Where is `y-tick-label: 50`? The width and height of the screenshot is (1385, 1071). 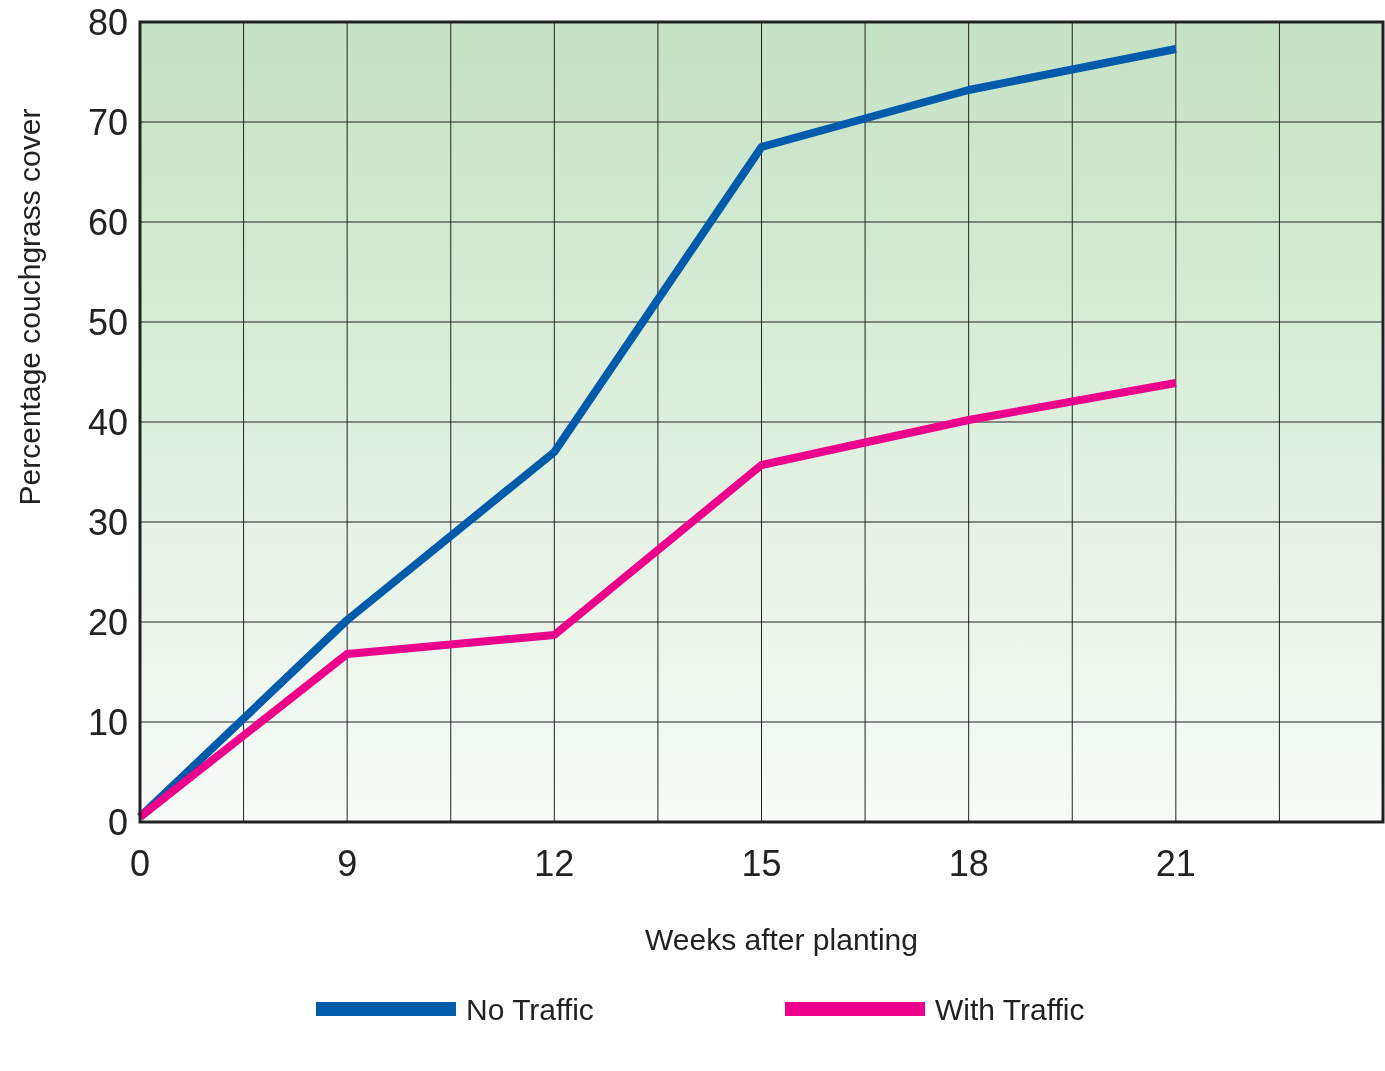
y-tick-label: 50 is located at coordinates (107, 322).